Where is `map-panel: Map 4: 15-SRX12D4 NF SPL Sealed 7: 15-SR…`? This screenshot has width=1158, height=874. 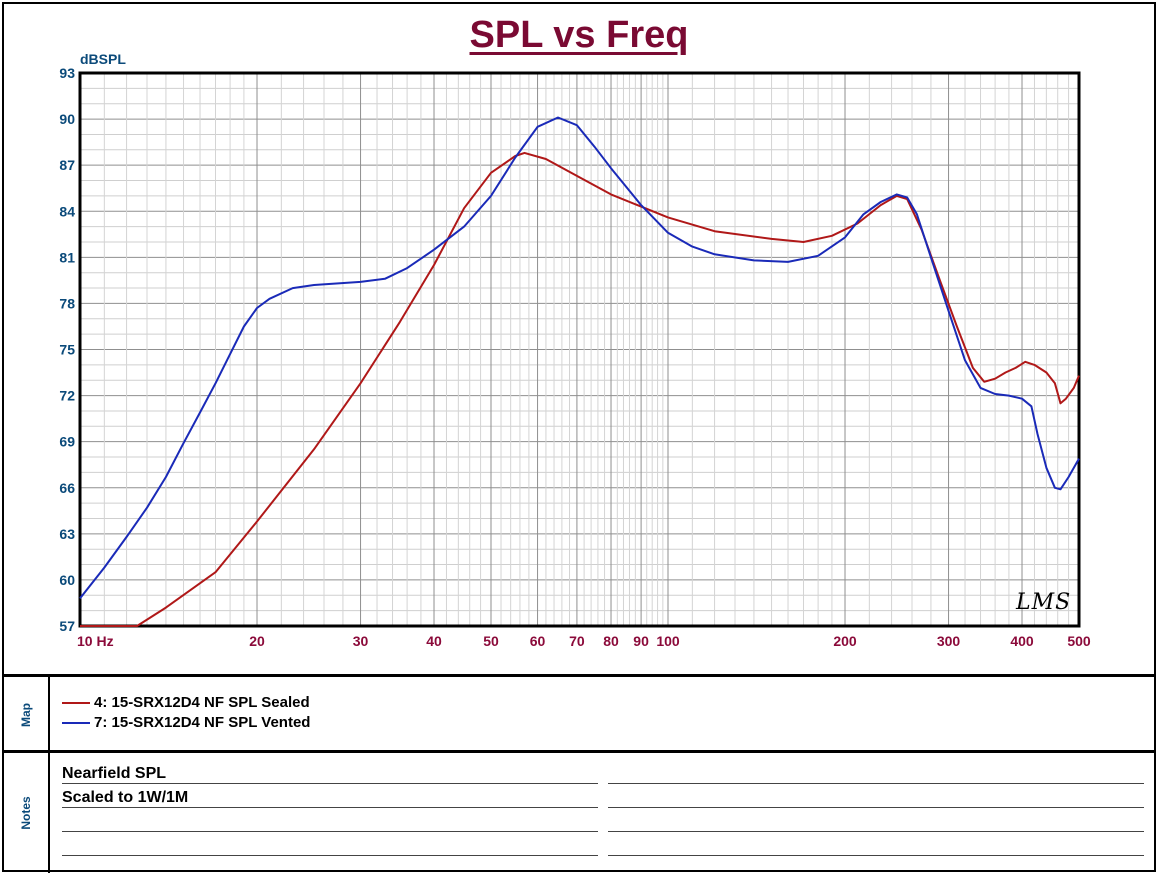
map-panel: Map 4: 15-SRX12D4 NF SPL Sealed 7: 15-SR… is located at coordinates (579, 713).